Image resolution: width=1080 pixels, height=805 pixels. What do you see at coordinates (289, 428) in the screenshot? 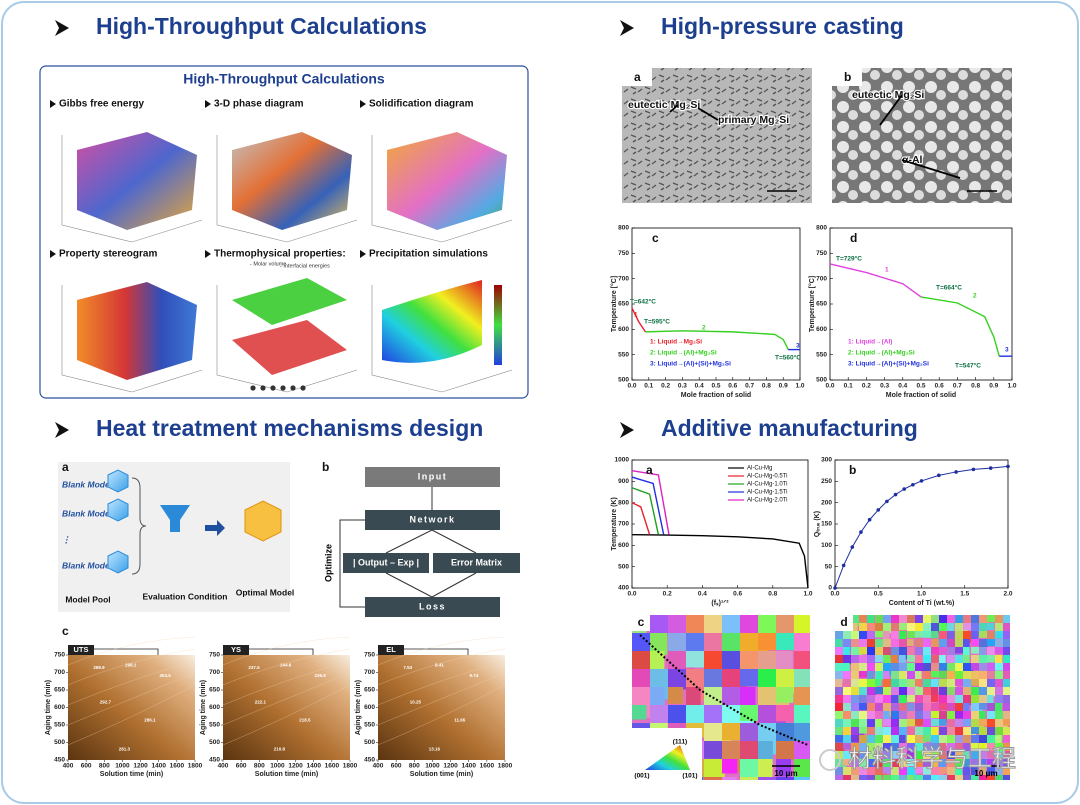
I see `section-title: Heat treatment mechanisms design` at bounding box center [289, 428].